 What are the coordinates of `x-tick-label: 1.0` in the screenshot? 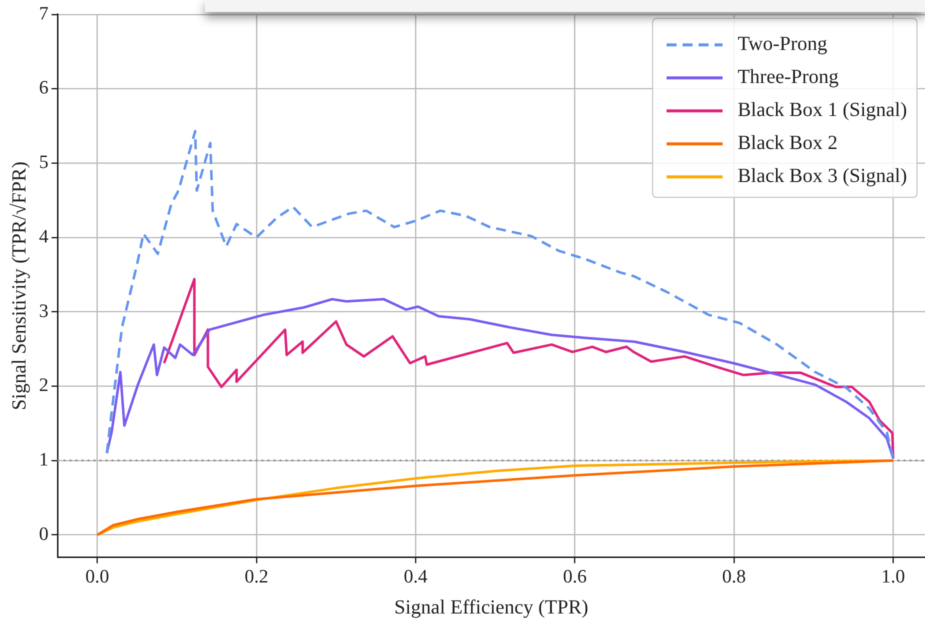 It's located at (893, 577).